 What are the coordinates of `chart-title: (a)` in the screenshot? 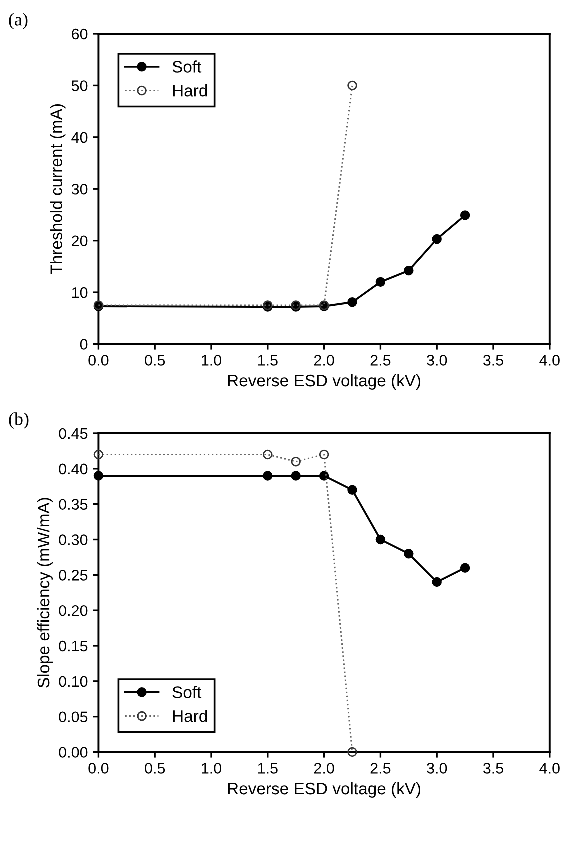 It's located at (18, 21).